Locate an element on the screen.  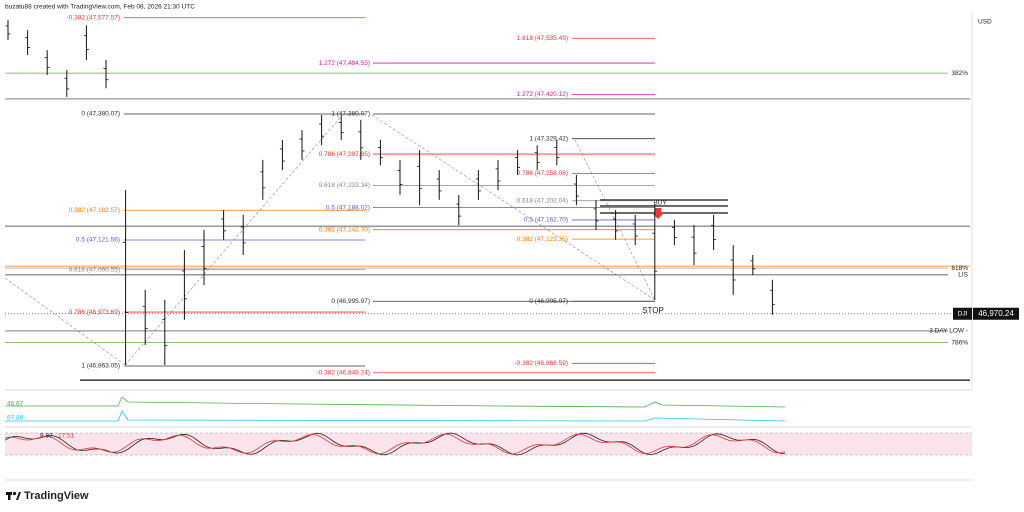
stoch-d-label: 17.51 is located at coordinates (66, 436).